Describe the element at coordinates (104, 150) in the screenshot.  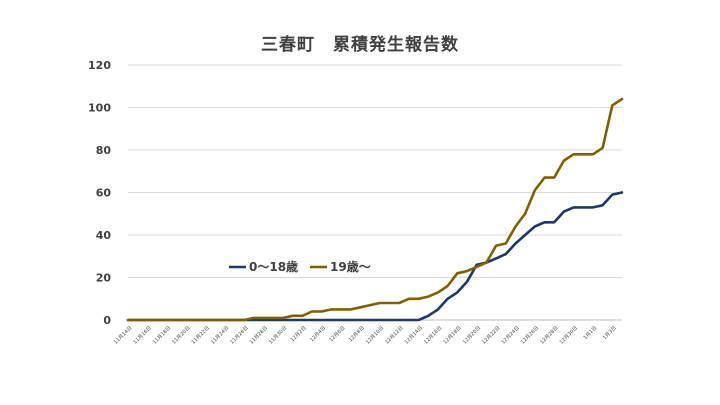
I see `y-tick-label: 80` at that location.